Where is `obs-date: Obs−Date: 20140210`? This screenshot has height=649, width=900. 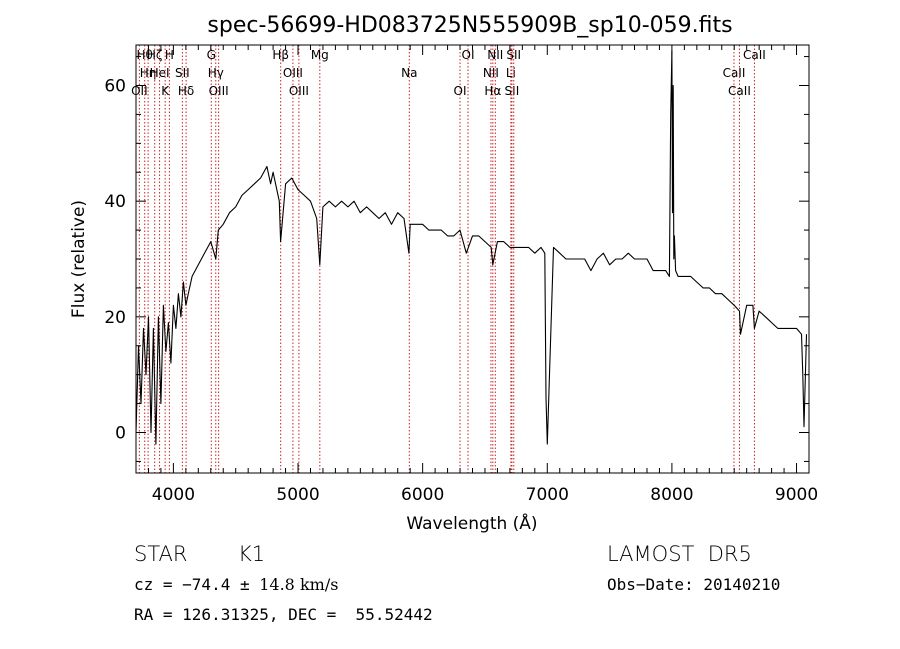
obs-date: Obs−Date: 20140210 is located at coordinates (694, 584).